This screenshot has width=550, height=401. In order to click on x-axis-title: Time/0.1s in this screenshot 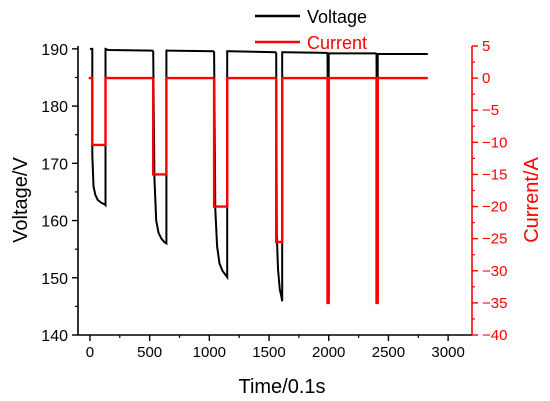, I will do `click(281, 387)`.